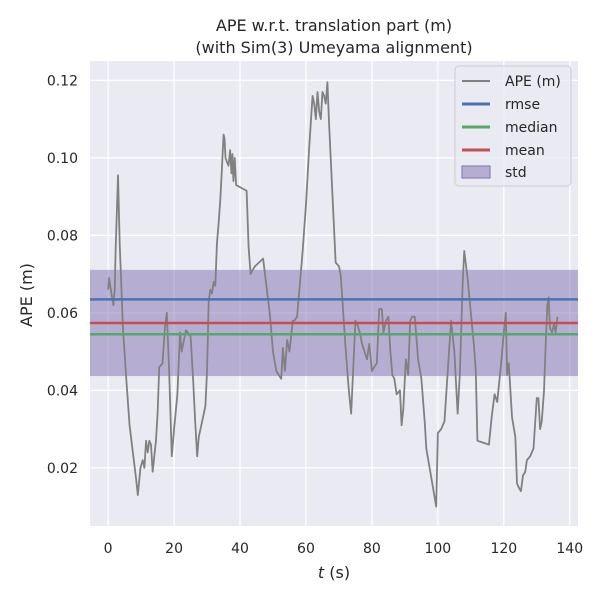  I want to click on y-tick-label: 0.06, so click(62, 314).